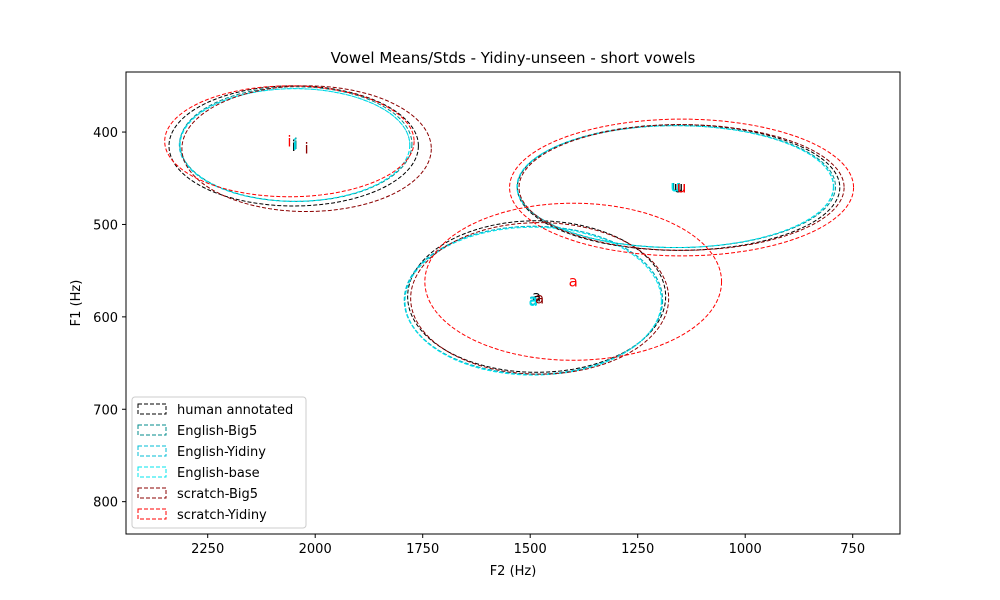  What do you see at coordinates (315, 549) in the screenshot?
I see `x-tick-label: 2000` at bounding box center [315, 549].